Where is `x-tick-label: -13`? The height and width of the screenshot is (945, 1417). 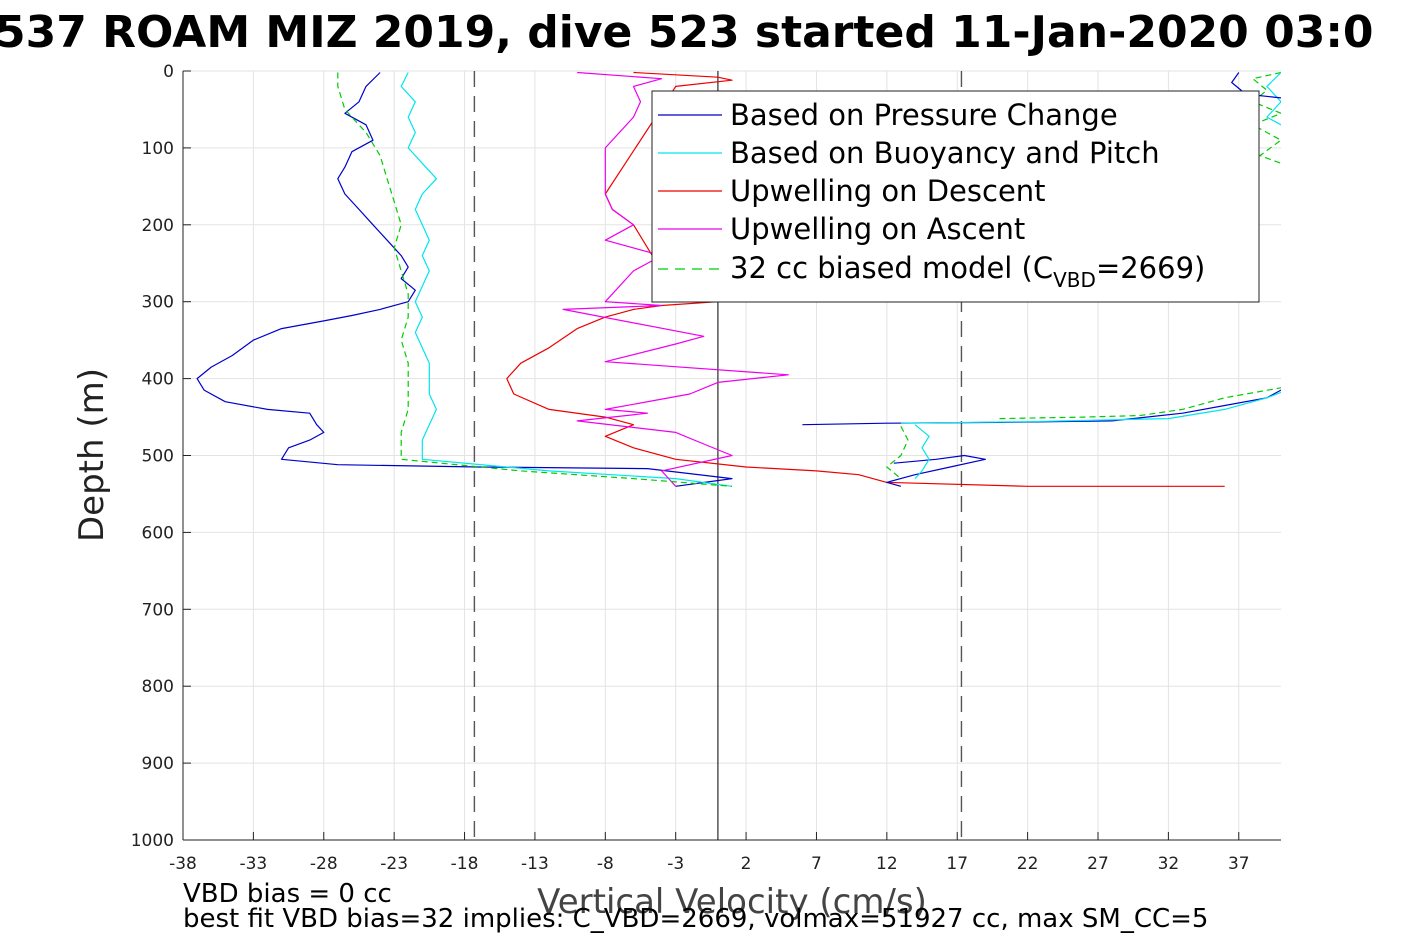 x-tick-label: -13 is located at coordinates (535, 864).